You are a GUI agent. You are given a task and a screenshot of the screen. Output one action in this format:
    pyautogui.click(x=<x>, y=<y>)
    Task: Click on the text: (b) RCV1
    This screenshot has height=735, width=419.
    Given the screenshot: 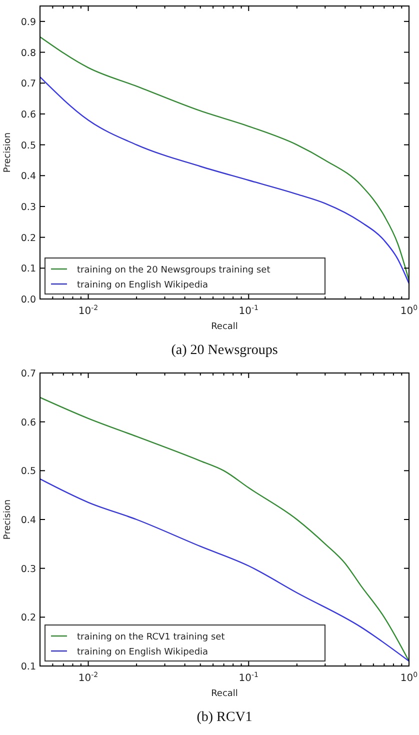 What is the action you would take?
    pyautogui.click(x=224, y=717)
    